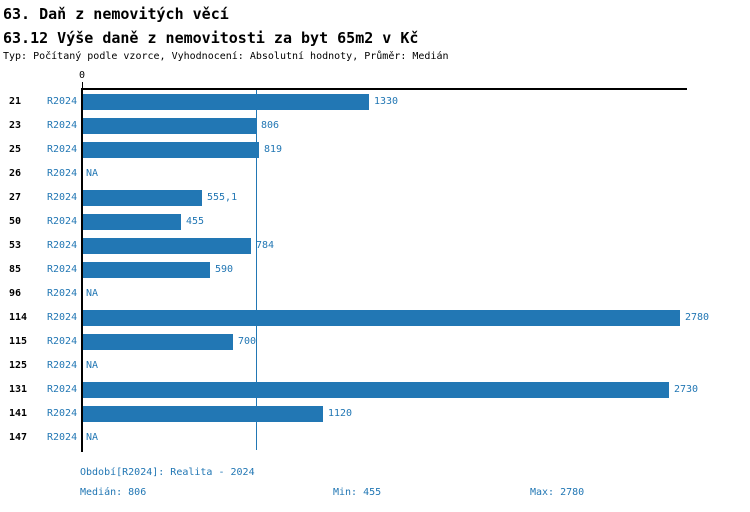  Describe the element at coordinates (15, 197) in the screenshot. I see `row-category-label: 27` at that location.